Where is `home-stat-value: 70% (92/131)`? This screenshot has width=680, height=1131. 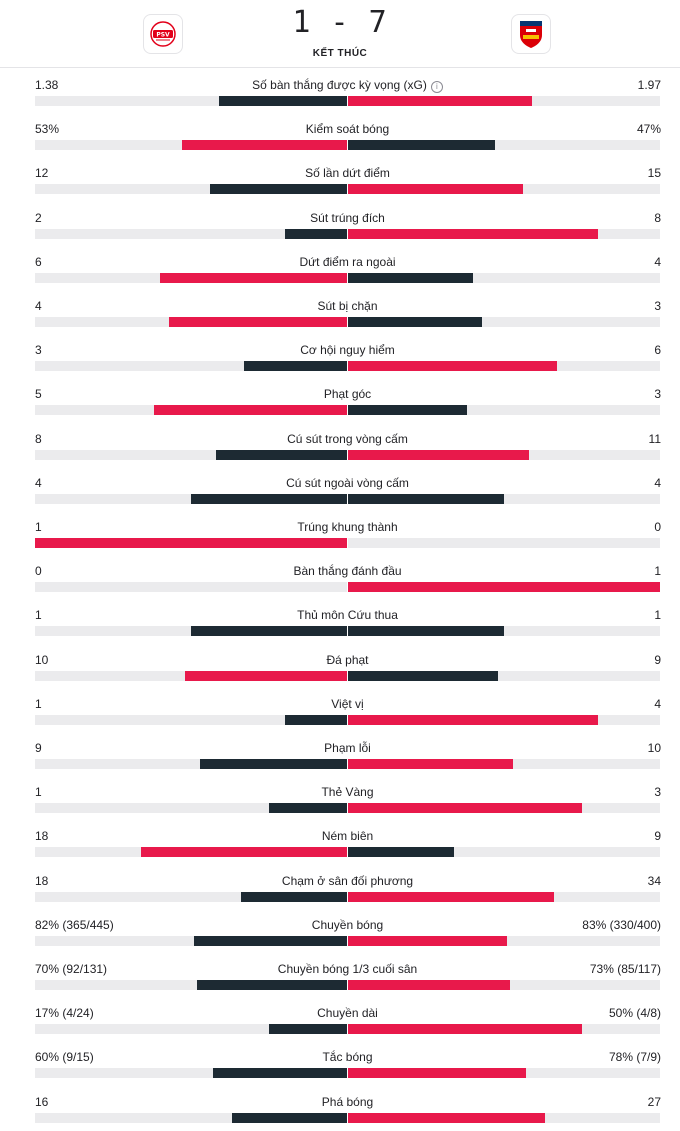 home-stat-value: 70% (92/131) is located at coordinates (71, 969).